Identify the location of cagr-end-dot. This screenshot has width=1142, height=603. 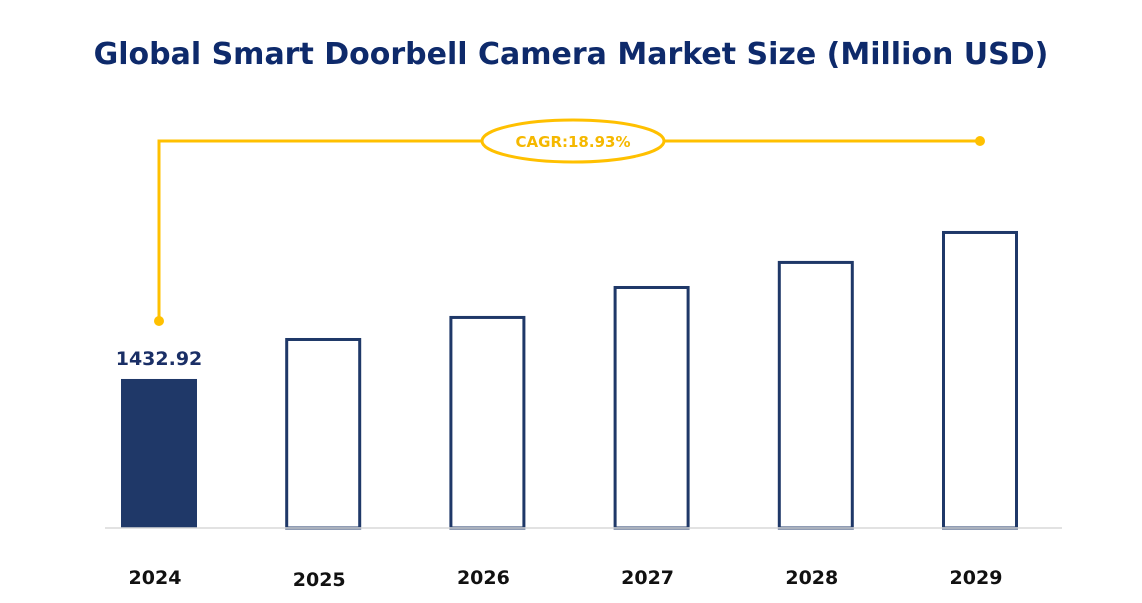
(980, 141).